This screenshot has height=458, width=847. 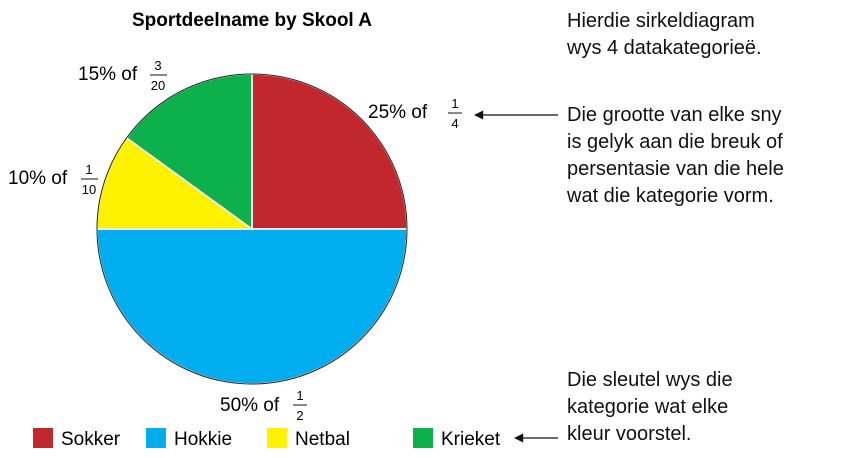 What do you see at coordinates (398, 112) in the screenshot?
I see `slice-label-sokker-percent: 25% of` at bounding box center [398, 112].